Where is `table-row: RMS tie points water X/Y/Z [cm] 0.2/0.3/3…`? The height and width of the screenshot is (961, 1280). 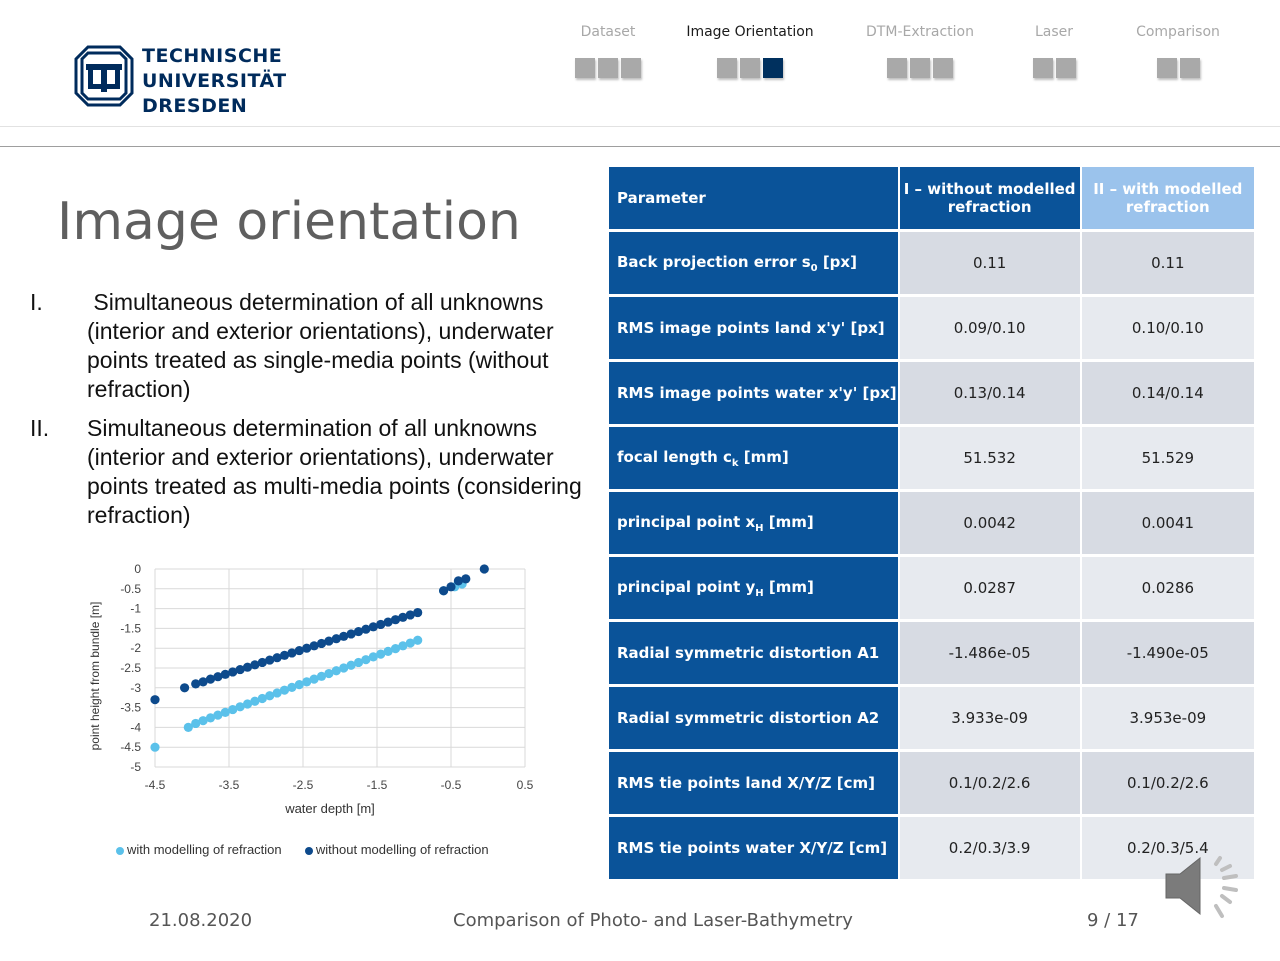 table-row: RMS tie points water X/Y/Z [cm] 0.2/0.3/3… is located at coordinates (932, 849).